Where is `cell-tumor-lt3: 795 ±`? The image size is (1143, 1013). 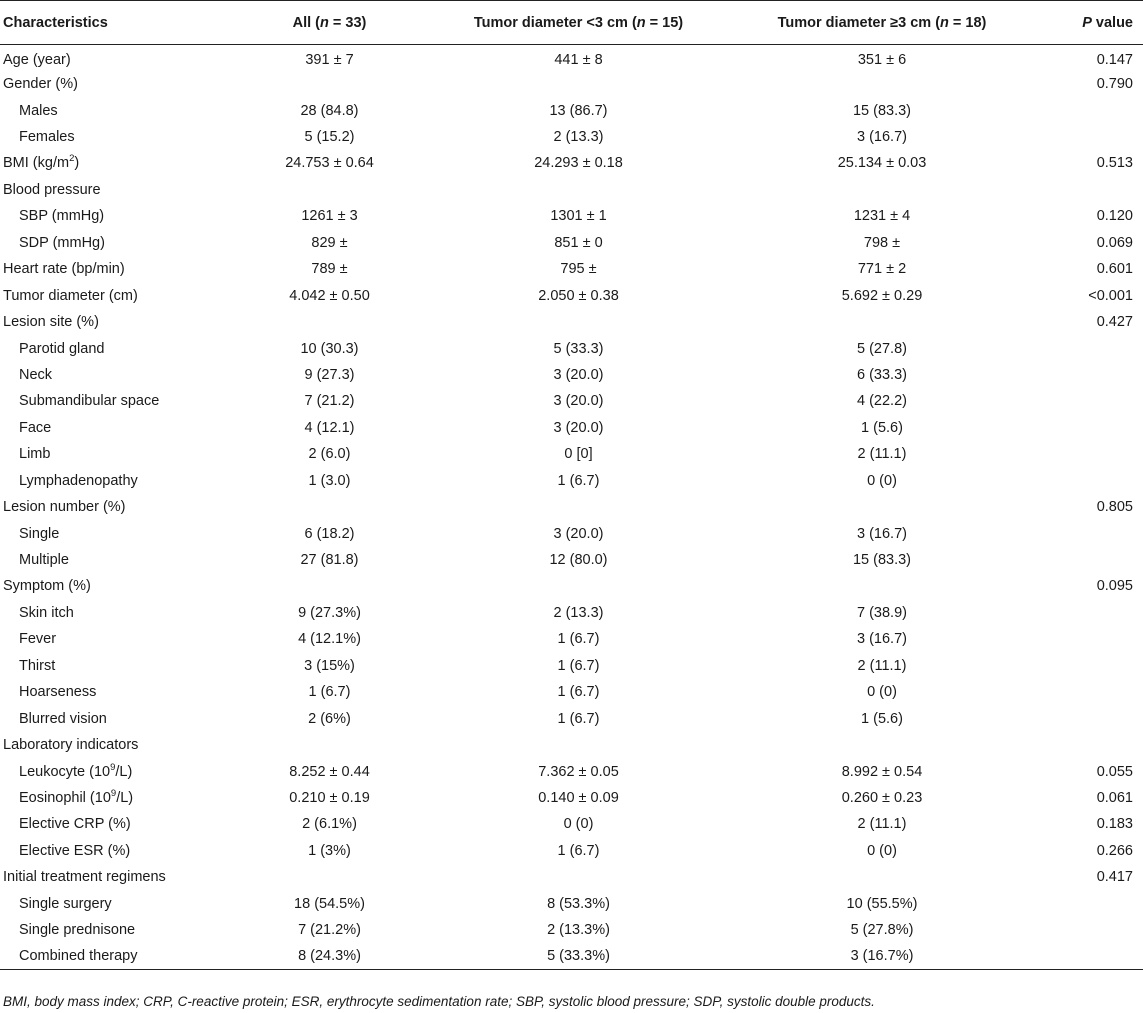 cell-tumor-lt3: 795 ± is located at coordinates (578, 269).